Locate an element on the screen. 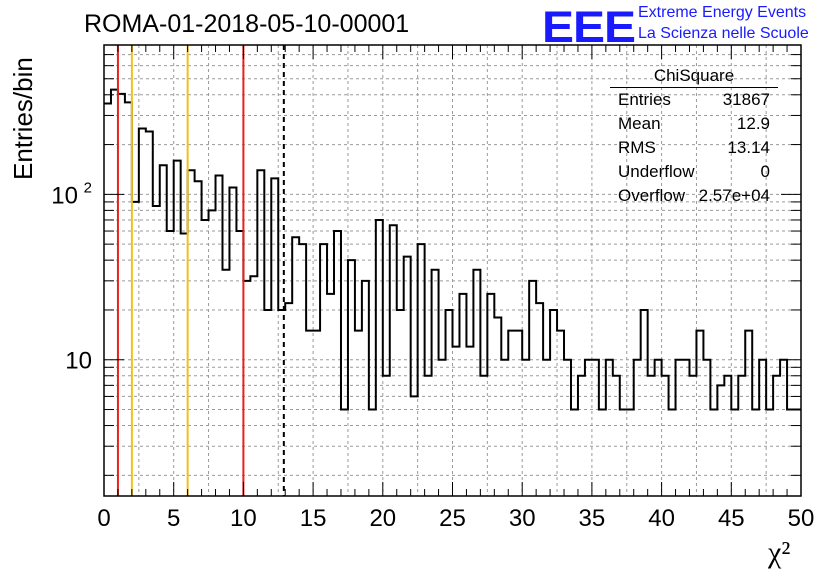 The image size is (836, 572). stats-title: ChiSquare is located at coordinates (694, 77).